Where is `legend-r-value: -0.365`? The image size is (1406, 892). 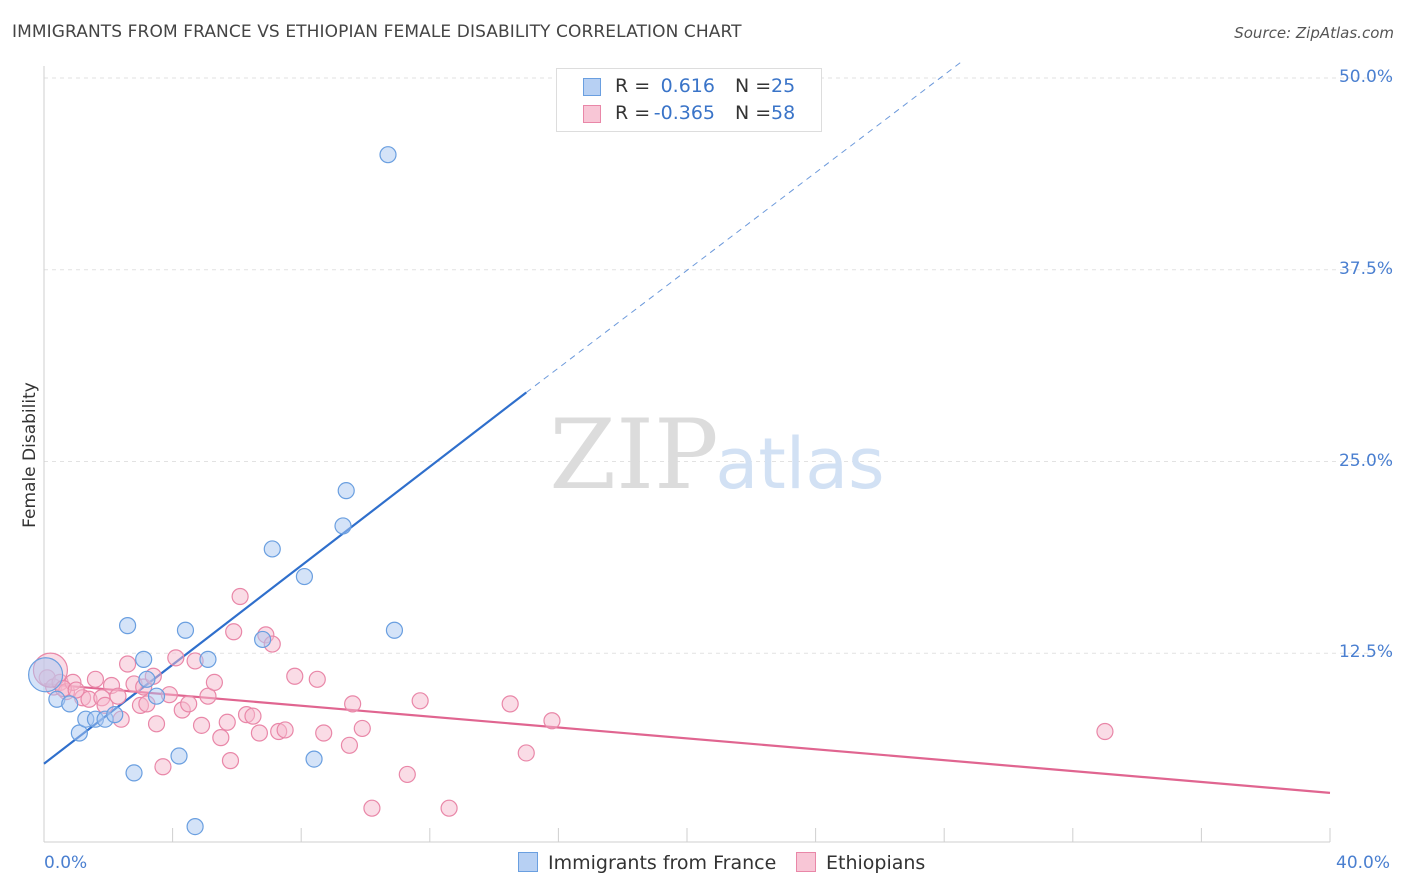 legend-r-value: -0.365 is located at coordinates (684, 113).